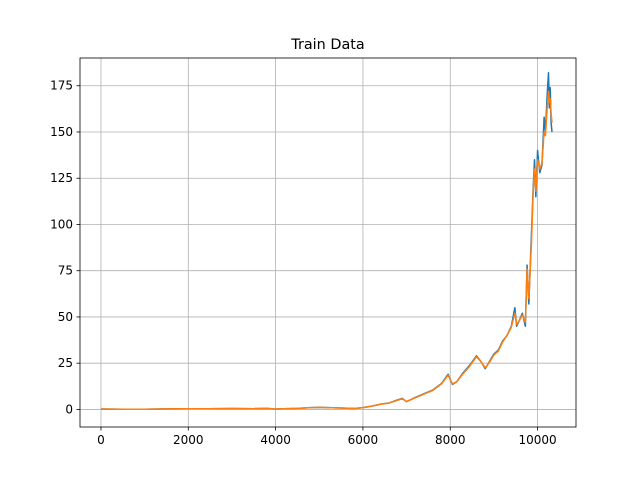 This screenshot has height=480, width=640. Describe the element at coordinates (61, 224) in the screenshot. I see `y-tick-label: 100` at that location.